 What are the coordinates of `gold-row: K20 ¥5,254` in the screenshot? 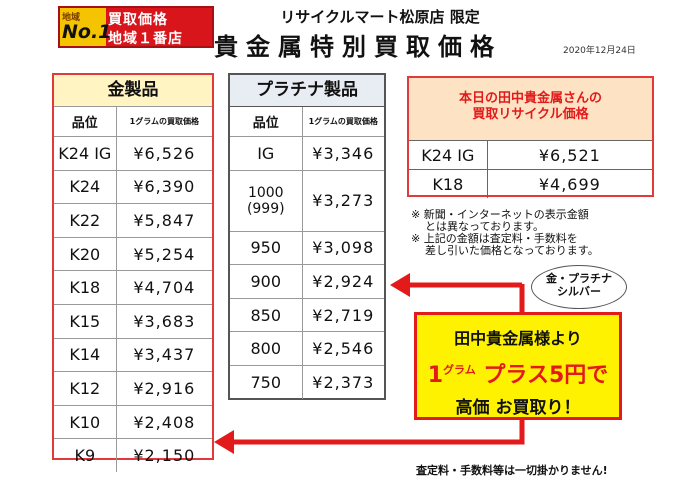 It's located at (133, 254).